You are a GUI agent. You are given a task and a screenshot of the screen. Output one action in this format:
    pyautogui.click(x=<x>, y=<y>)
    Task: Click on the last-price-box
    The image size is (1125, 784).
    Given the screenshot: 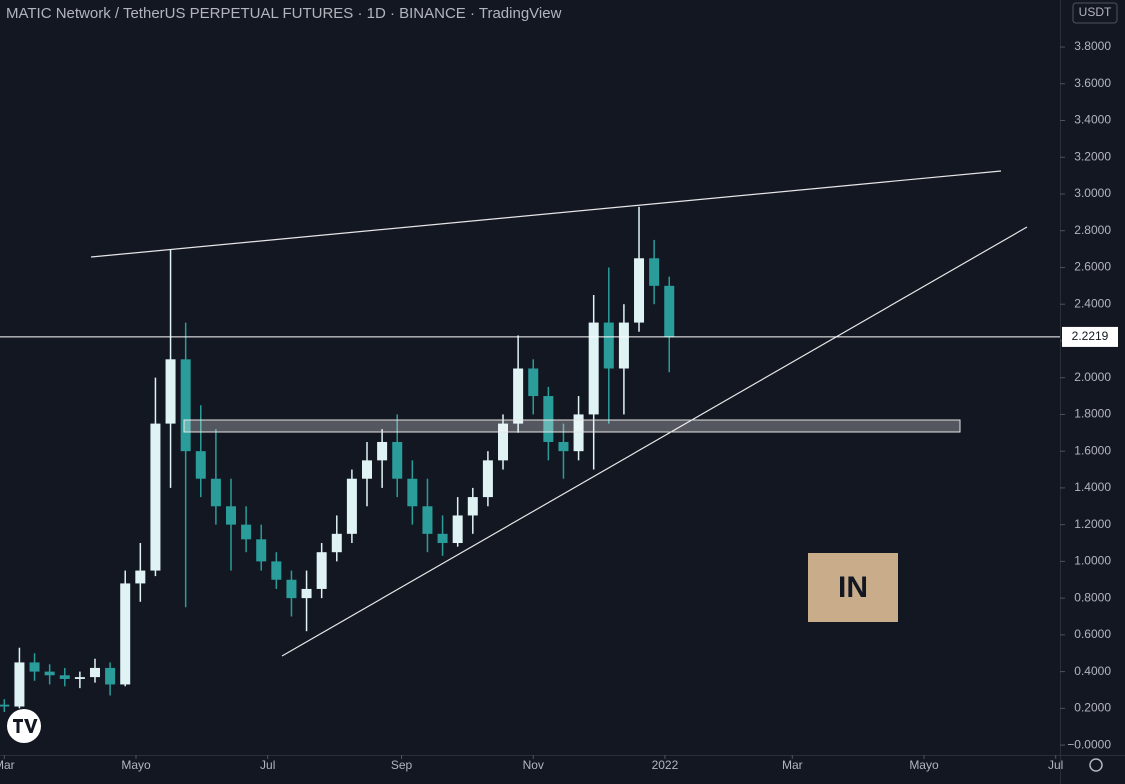 What is the action you would take?
    pyautogui.click(x=1090, y=336)
    